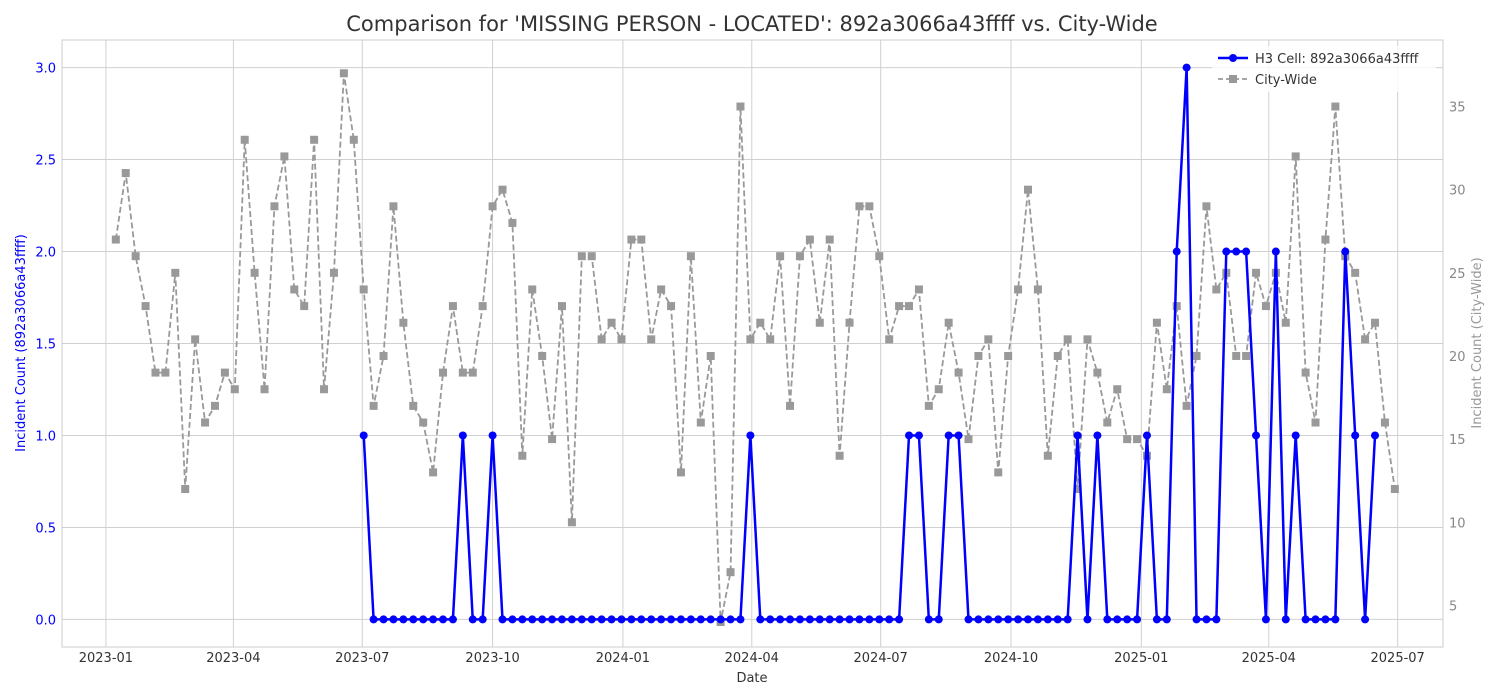 The image size is (1500, 700). I want to click on y-left-tick-label: 2.0, so click(45, 253).